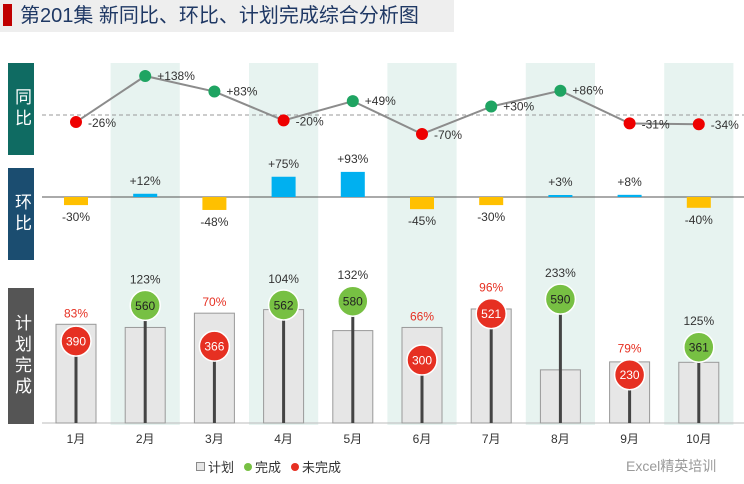 Image resolution: width=744 pixels, height=484 pixels. Describe the element at coordinates (322, 467) in the screenshot. I see `legend-undone-label: 未完成` at that location.